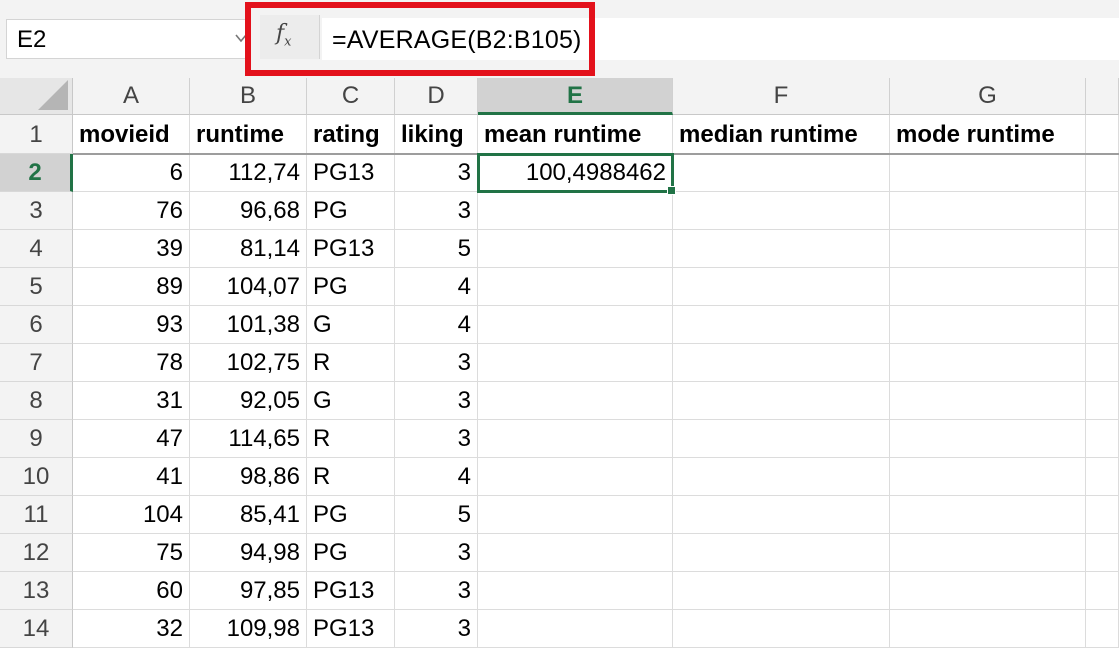 The width and height of the screenshot is (1119, 648). I want to click on cell-a6: 93, so click(131, 325).